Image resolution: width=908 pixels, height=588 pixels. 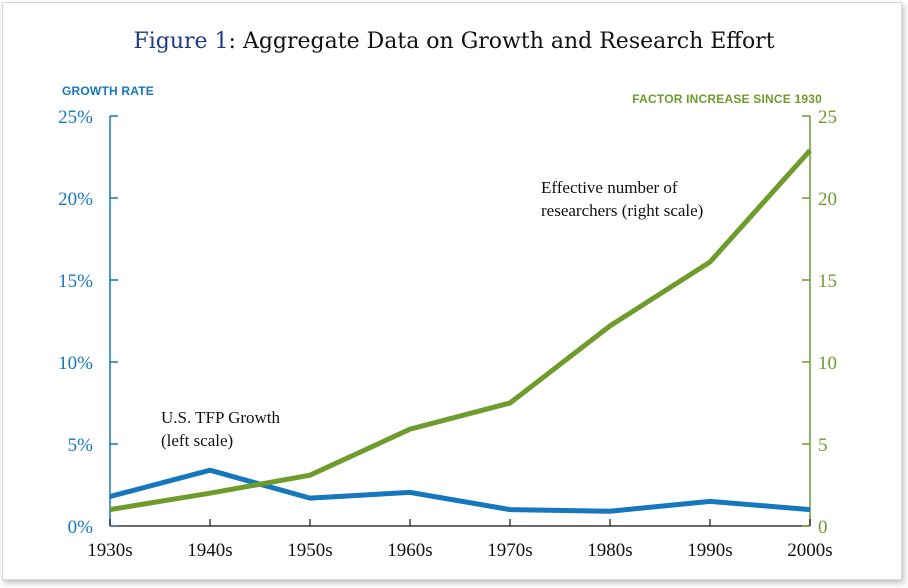 I want to click on right-axis-title: FACTOR INCREASE SINCE 1930, so click(x=727, y=99).